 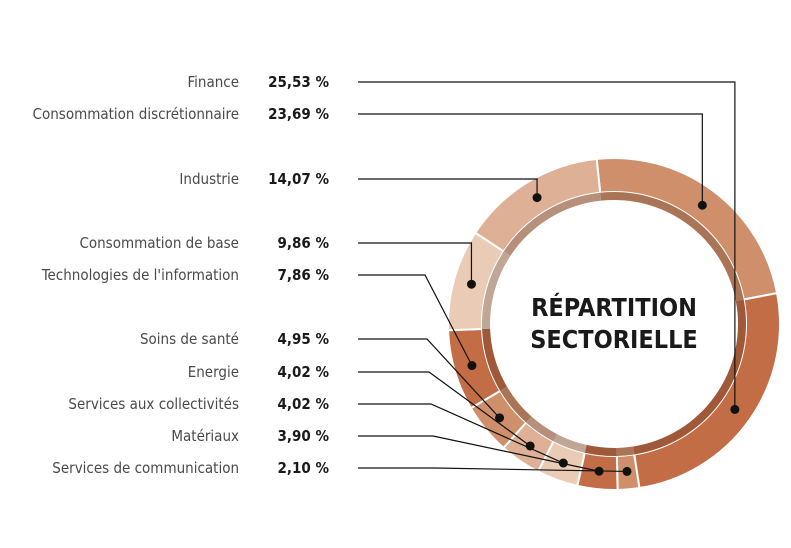 What do you see at coordinates (303, 243) in the screenshot?
I see `legend-value: 9,86 %` at bounding box center [303, 243].